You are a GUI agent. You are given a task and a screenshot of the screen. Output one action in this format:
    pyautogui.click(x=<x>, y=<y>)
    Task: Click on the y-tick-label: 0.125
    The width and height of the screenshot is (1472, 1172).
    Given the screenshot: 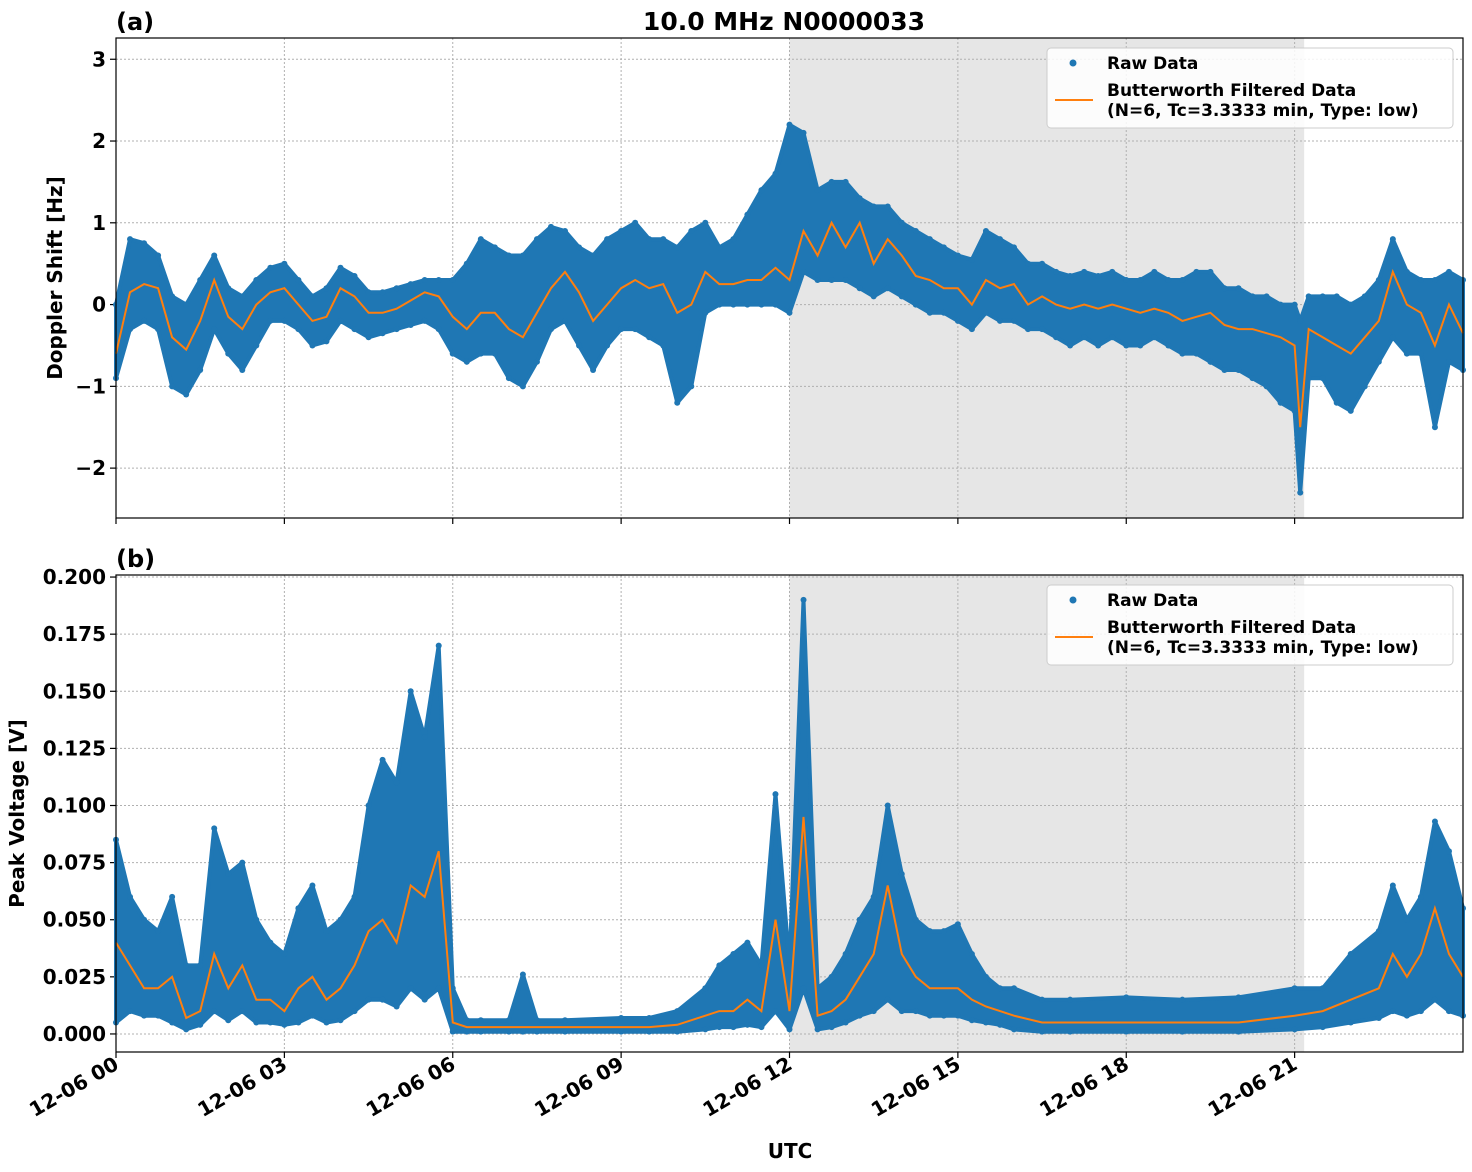 What is the action you would take?
    pyautogui.click(x=74, y=748)
    